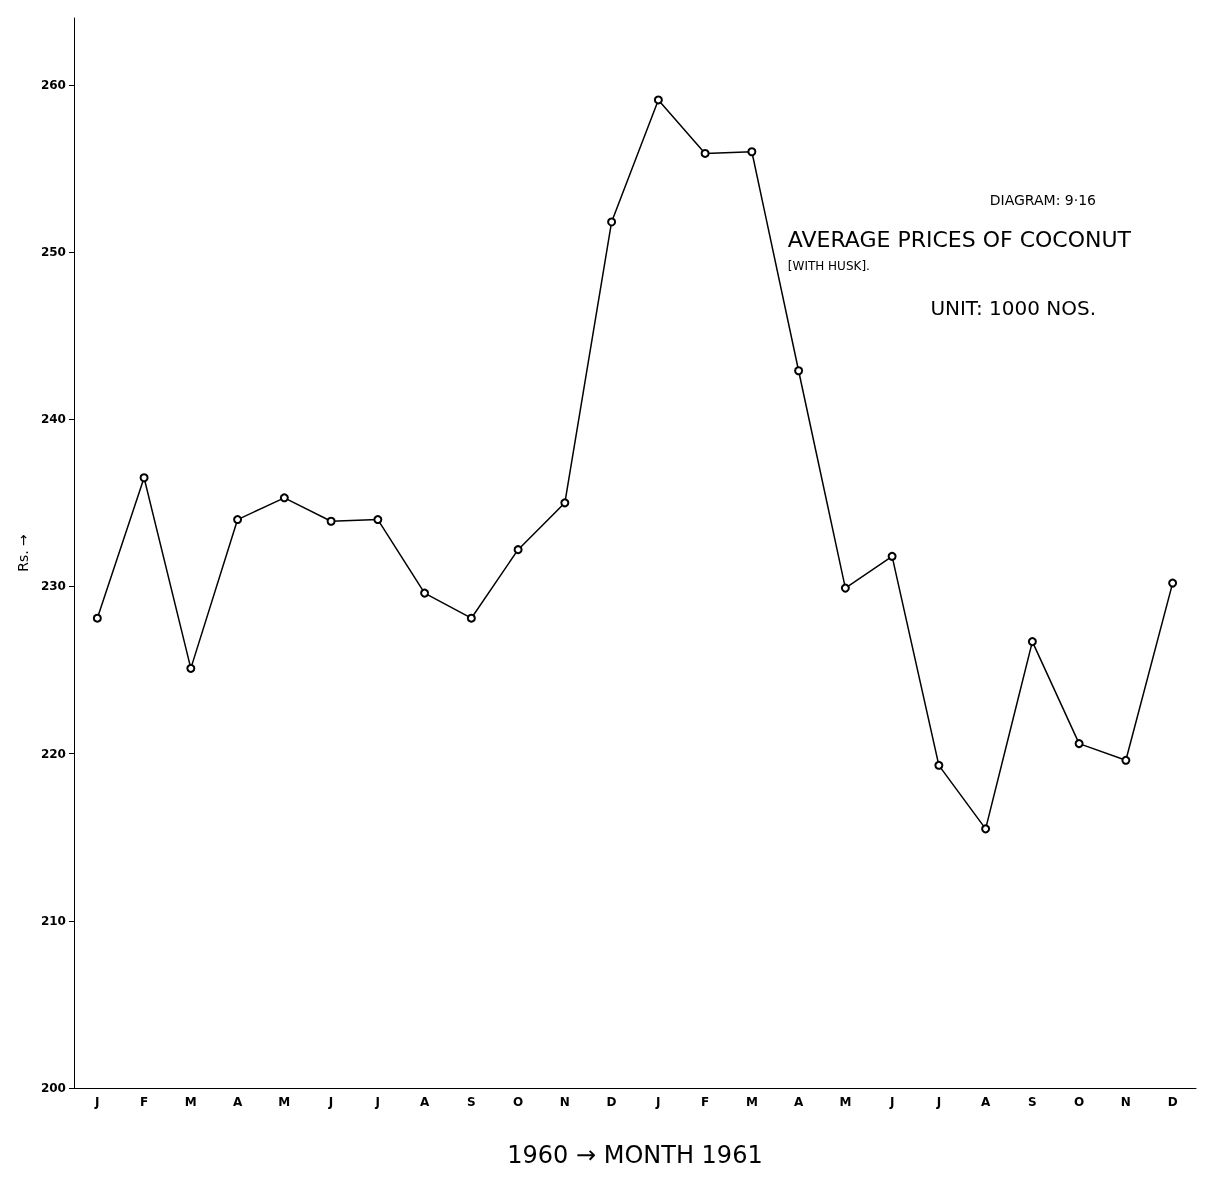 The height and width of the screenshot is (1202, 1224). What do you see at coordinates (53, 252) in the screenshot?
I see `y-tick-label: 250` at bounding box center [53, 252].